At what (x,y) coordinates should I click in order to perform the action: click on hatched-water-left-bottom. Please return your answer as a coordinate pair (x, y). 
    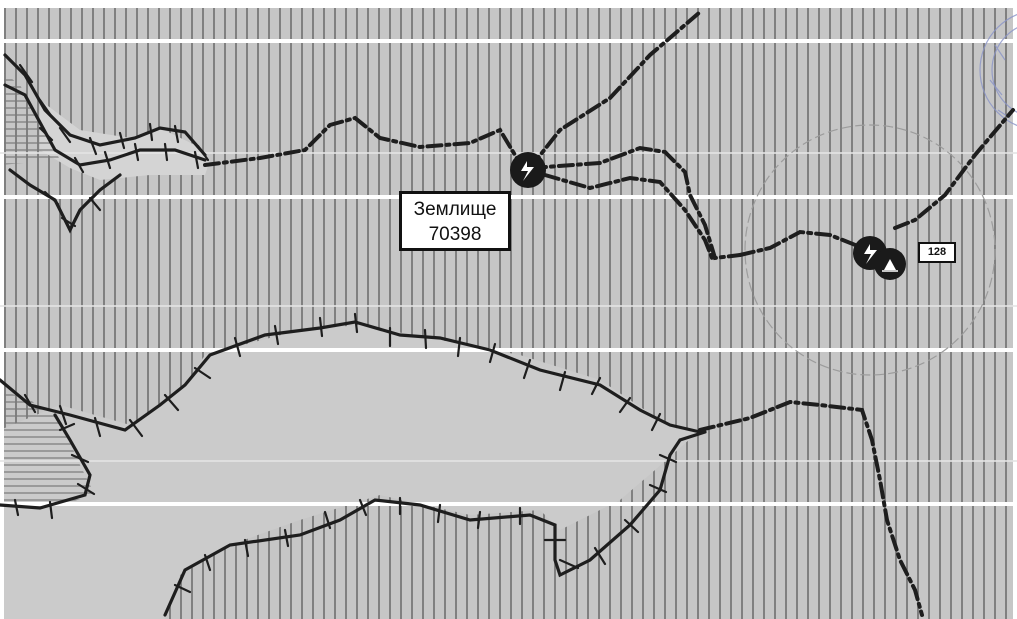
    Looking at the image, I should click on (47, 447).